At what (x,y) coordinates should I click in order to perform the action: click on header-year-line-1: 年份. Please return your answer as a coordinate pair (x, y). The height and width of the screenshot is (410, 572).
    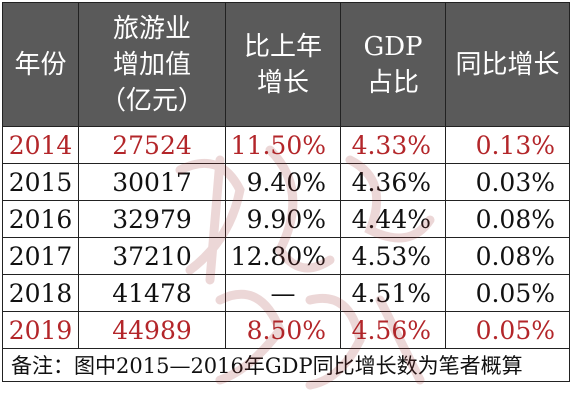
    Looking at the image, I should click on (40, 64).